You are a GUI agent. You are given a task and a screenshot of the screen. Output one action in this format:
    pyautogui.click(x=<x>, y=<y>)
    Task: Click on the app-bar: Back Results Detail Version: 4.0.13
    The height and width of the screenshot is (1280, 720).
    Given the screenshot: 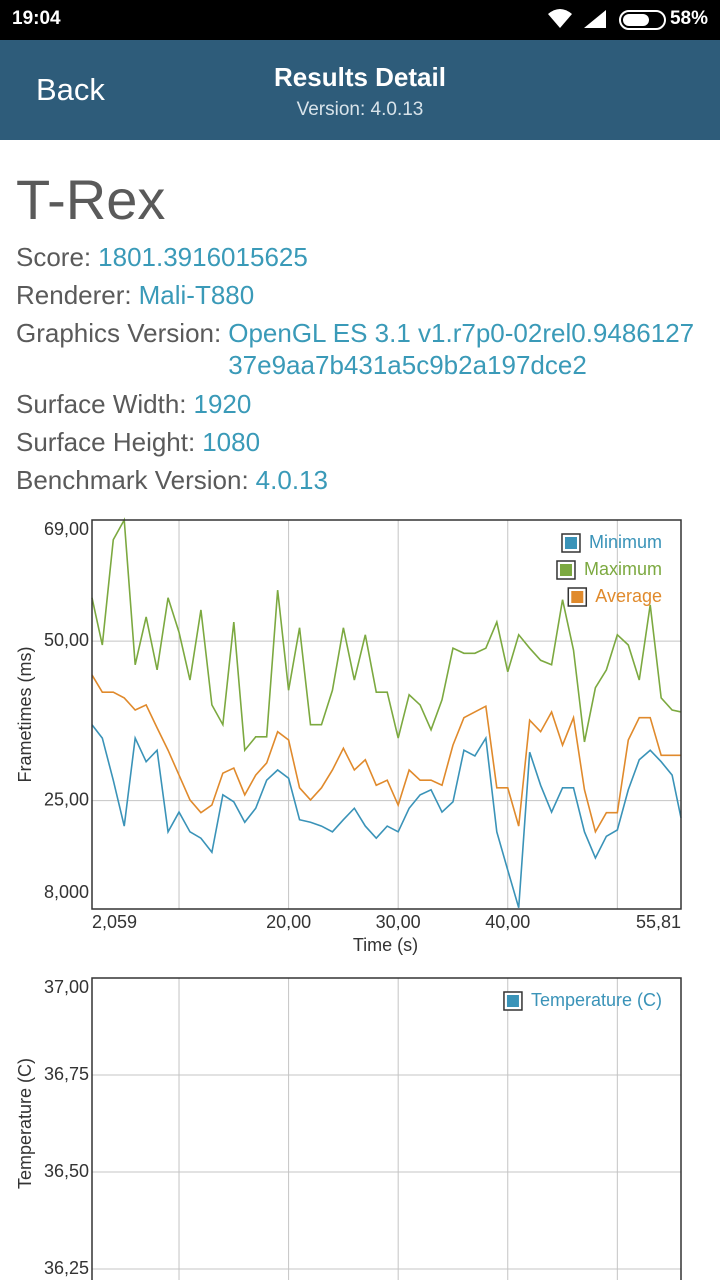 What is the action you would take?
    pyautogui.click(x=360, y=90)
    